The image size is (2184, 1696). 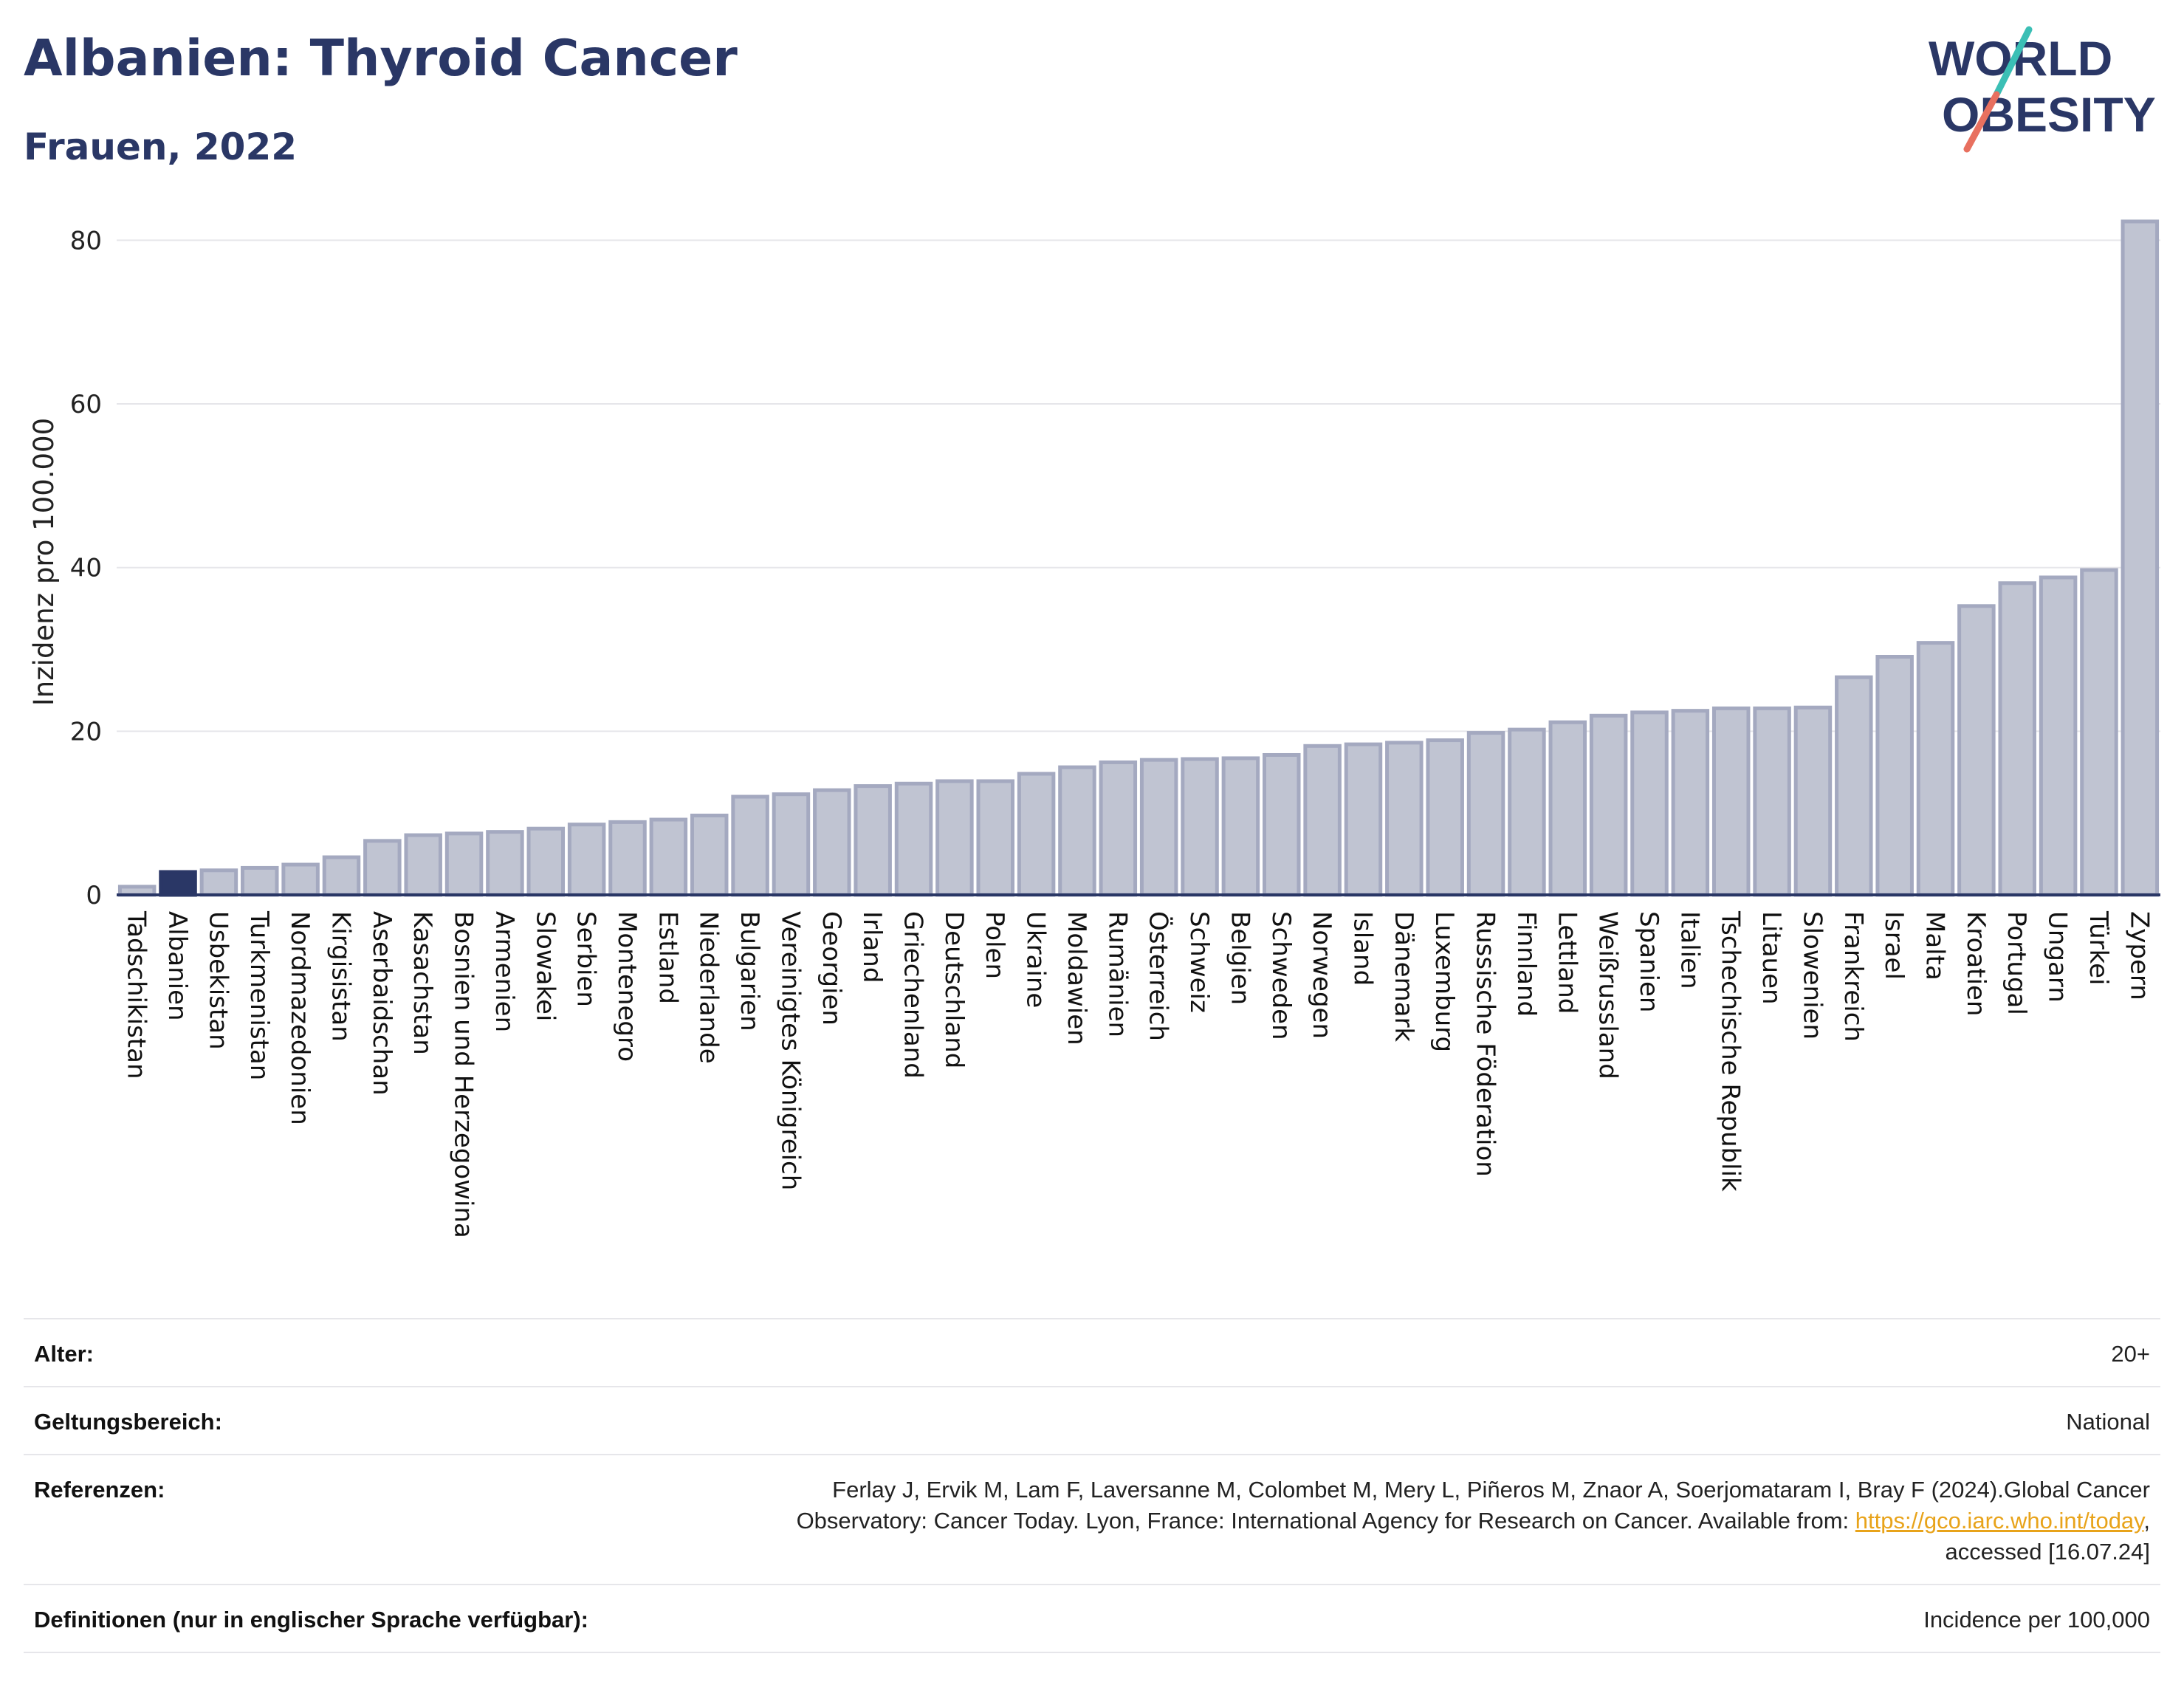 What do you see at coordinates (832, 968) in the screenshot?
I see `x-tick-label: Georgien` at bounding box center [832, 968].